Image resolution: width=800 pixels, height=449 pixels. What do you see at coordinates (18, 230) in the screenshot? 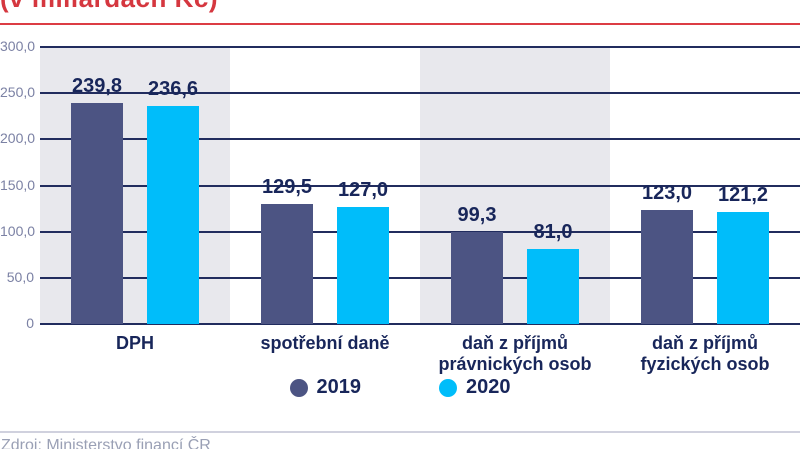
I see `y-tick-label: 100,0` at bounding box center [18, 230].